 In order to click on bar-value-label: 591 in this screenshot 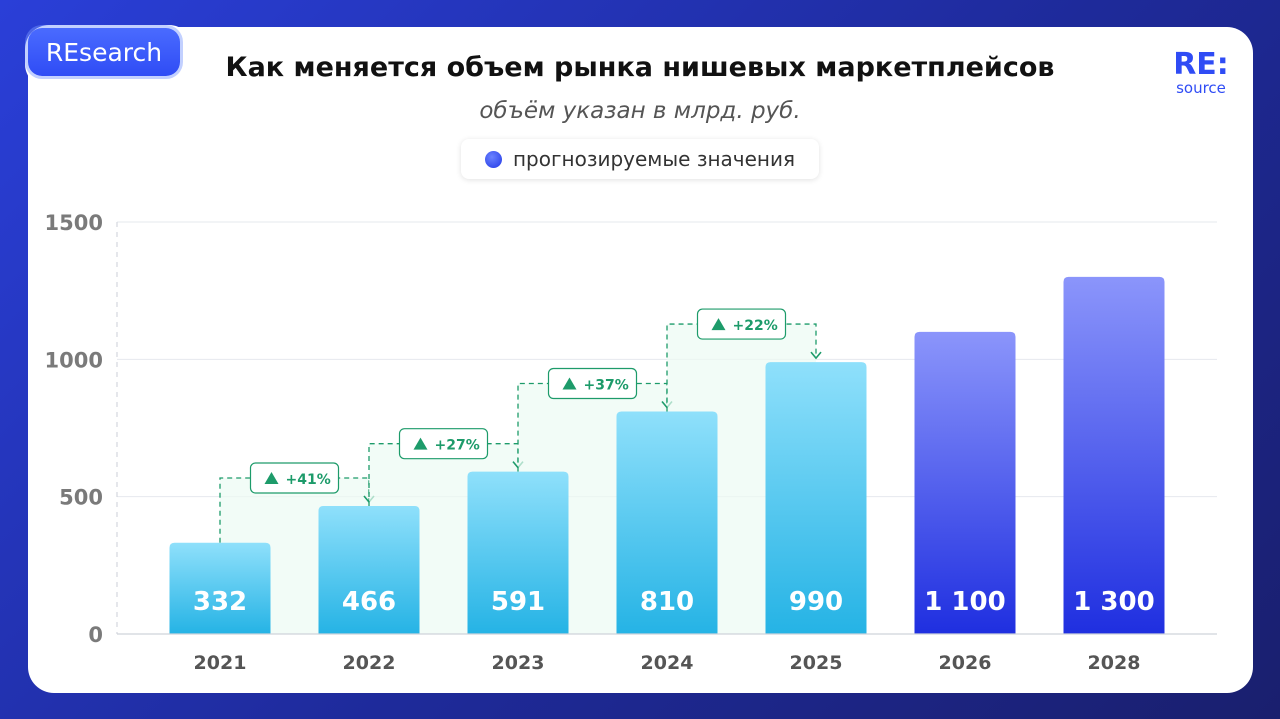, I will do `click(518, 602)`.